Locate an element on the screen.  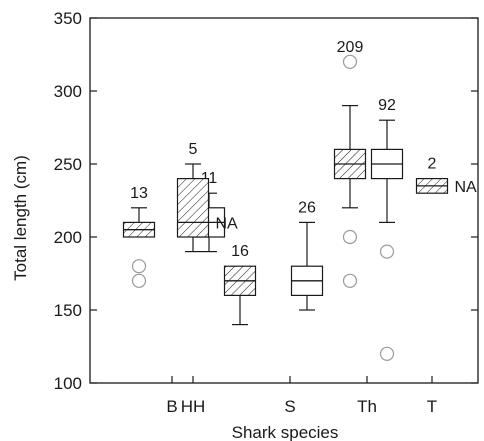
box-s-plain: 26 is located at coordinates (307, 255).